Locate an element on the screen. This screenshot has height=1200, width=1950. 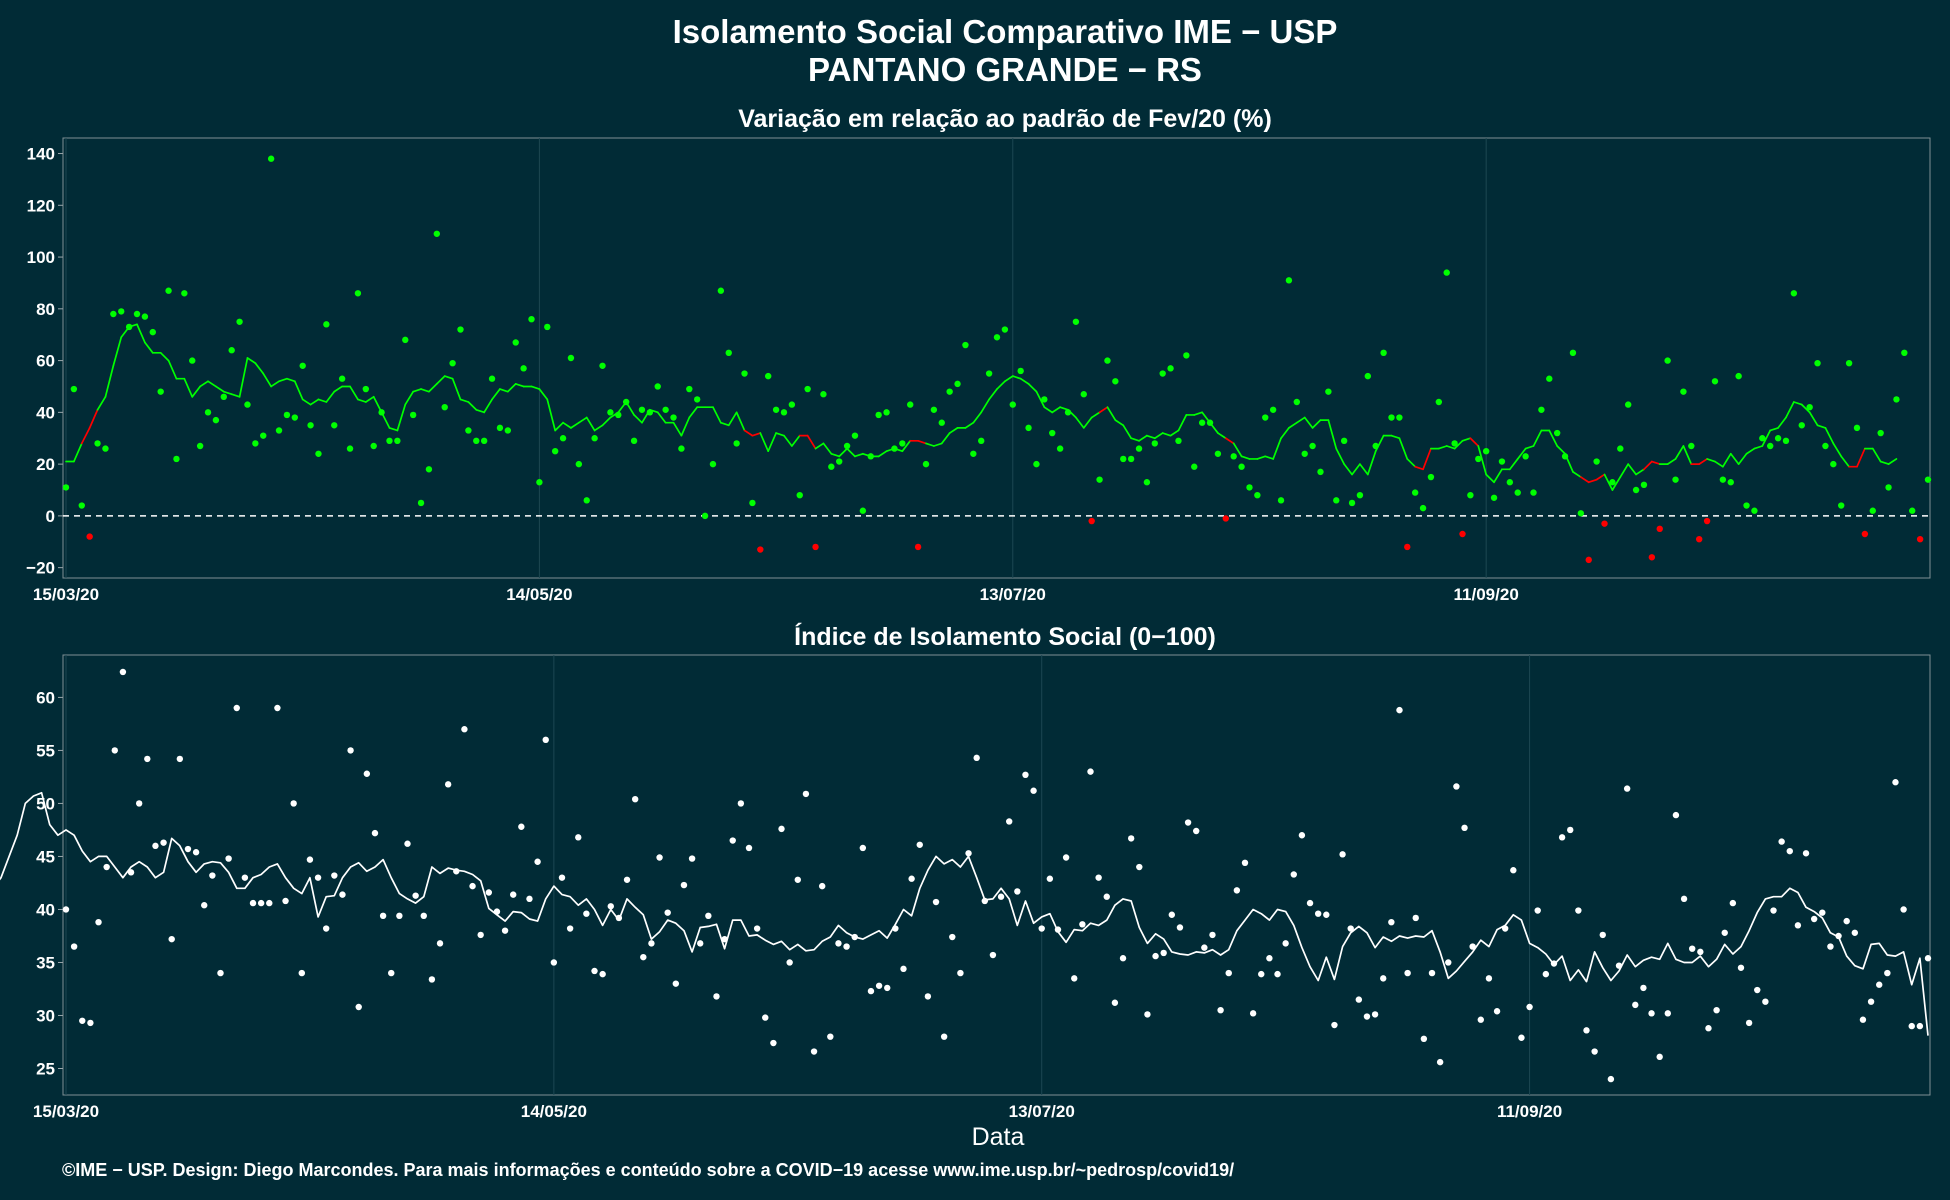
panel1-y-tick-label: 40 is located at coordinates (45, 412).